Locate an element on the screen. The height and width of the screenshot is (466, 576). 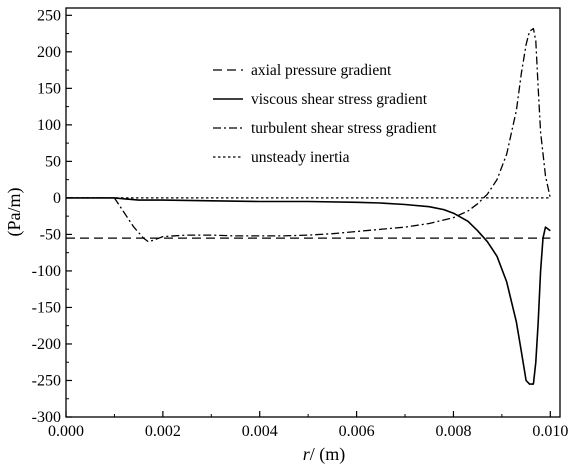
x-tick-label: 0.000 is located at coordinates (66, 431).